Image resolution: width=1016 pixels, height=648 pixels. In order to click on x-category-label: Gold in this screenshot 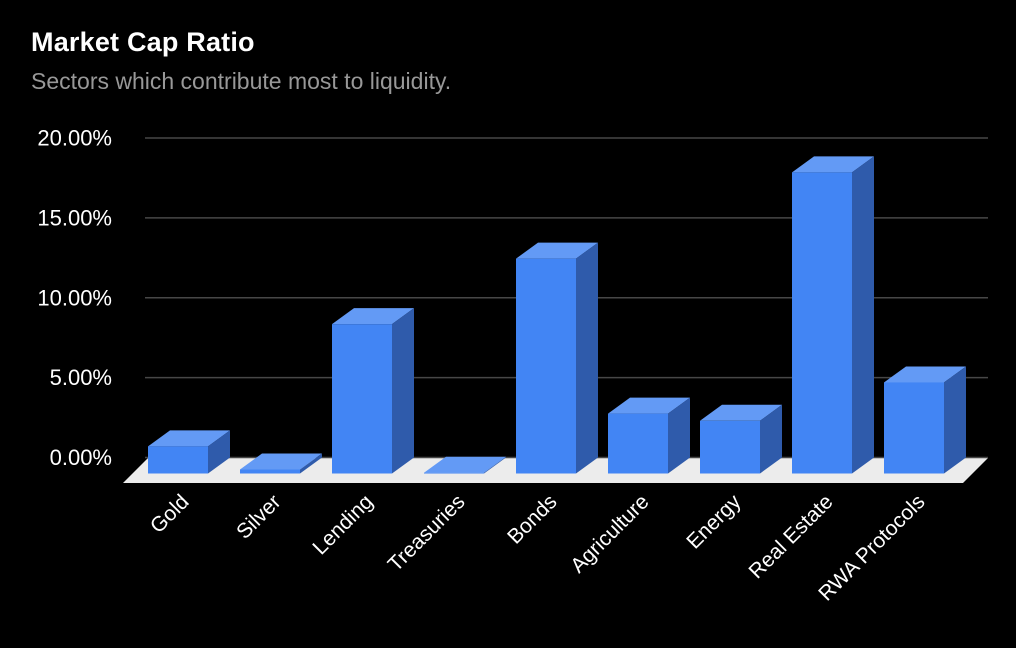, I will do `click(170, 514)`.